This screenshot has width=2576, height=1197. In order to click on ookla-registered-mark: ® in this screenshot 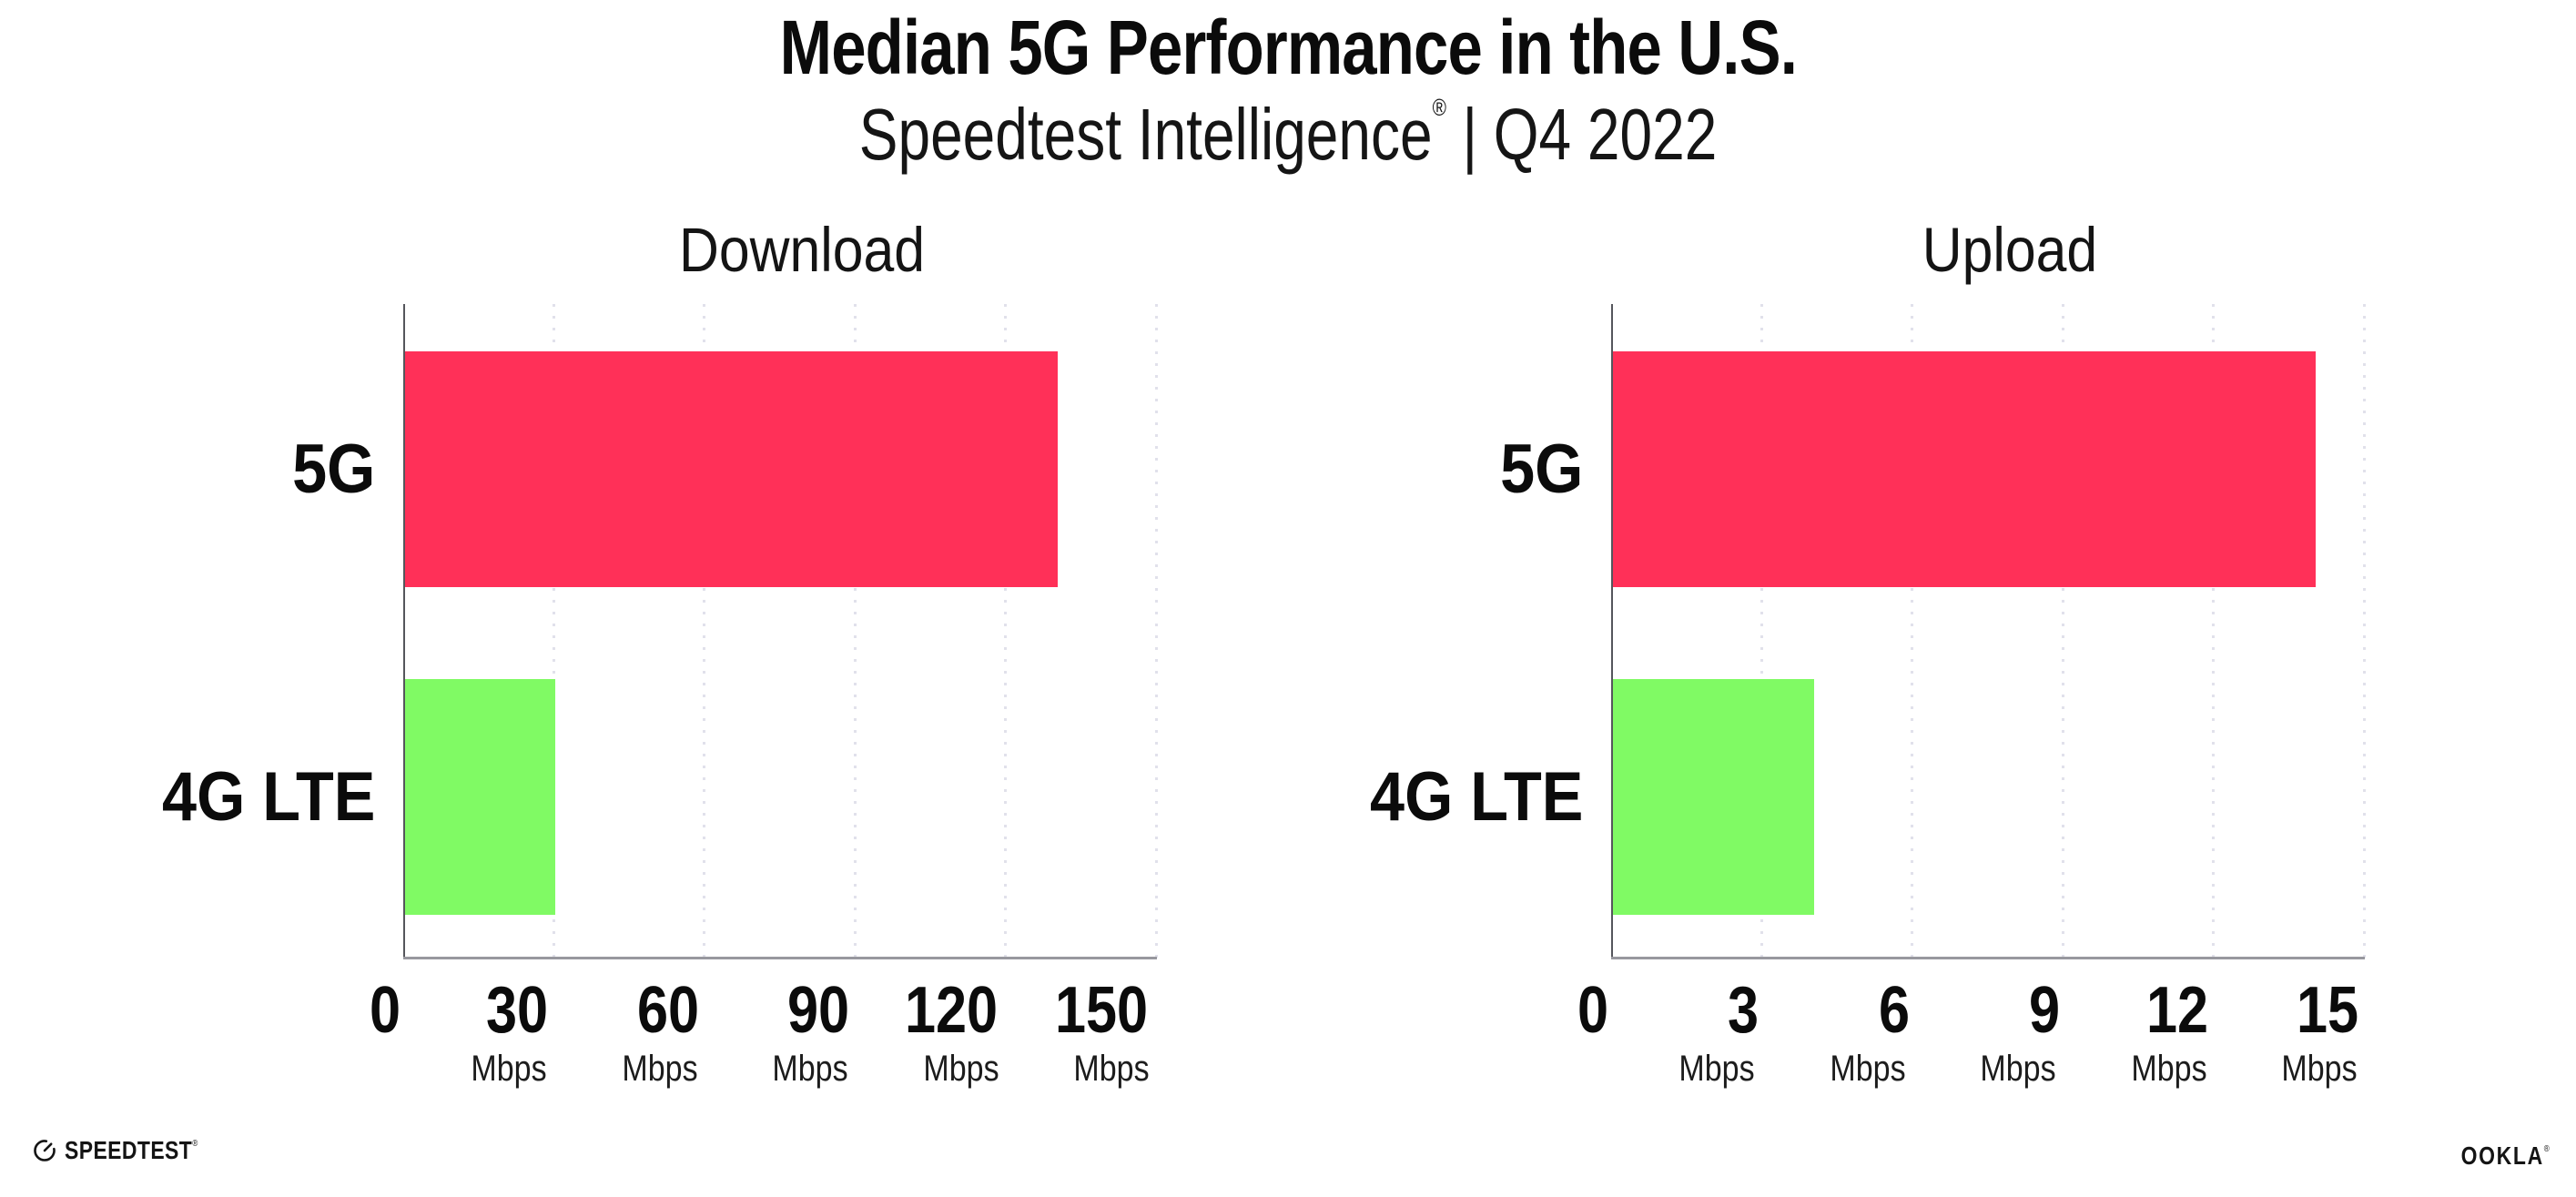, I will do `click(2547, 1149)`.